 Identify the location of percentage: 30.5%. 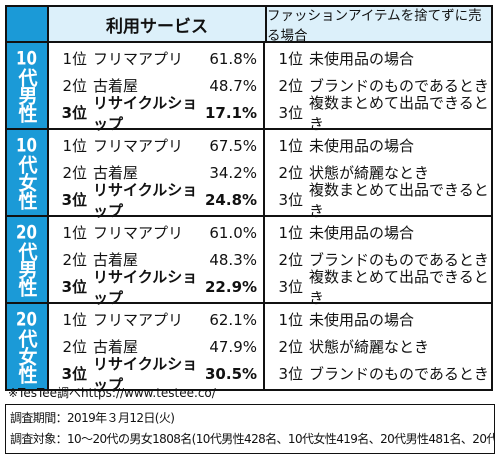
(231, 373).